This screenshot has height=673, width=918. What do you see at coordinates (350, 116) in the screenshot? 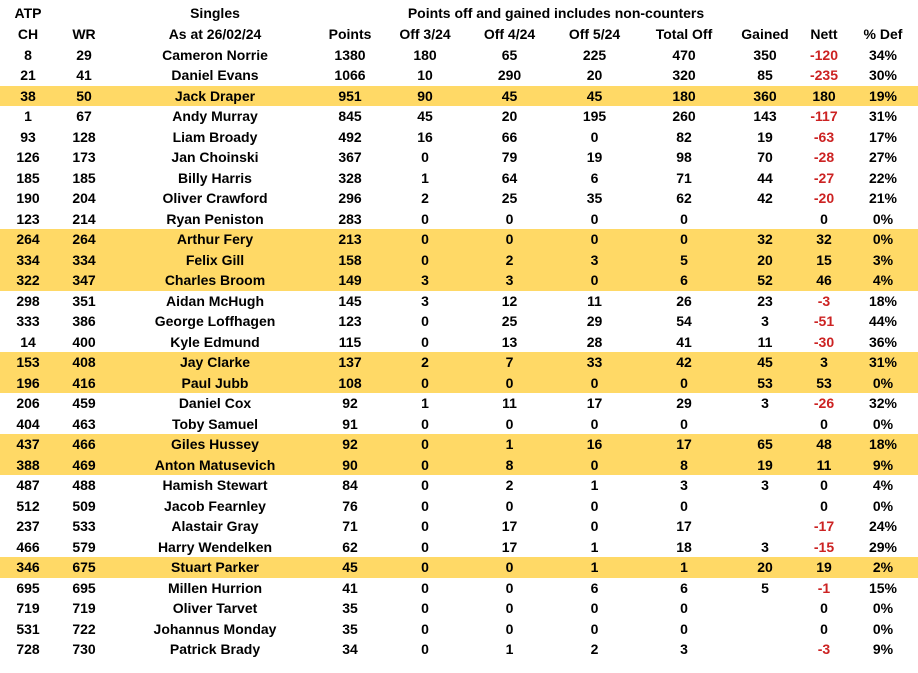
I see `points-cell: 845` at bounding box center [350, 116].